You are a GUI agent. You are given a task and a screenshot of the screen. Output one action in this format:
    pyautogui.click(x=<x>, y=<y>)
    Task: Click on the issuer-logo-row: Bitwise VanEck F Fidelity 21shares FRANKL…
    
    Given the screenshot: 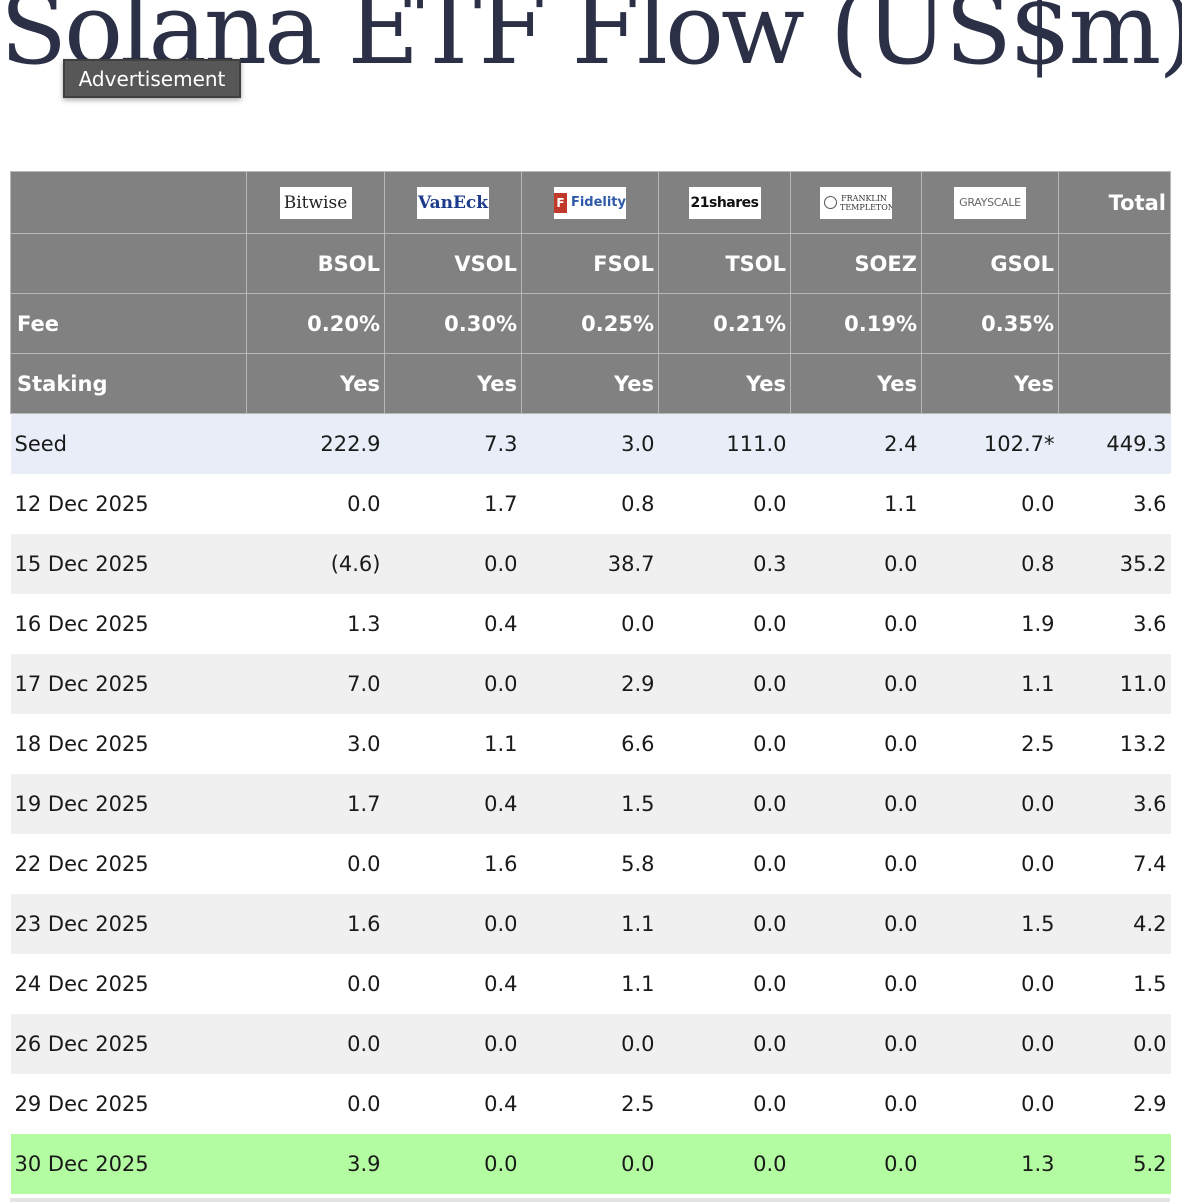 What is the action you would take?
    pyautogui.click(x=590, y=202)
    